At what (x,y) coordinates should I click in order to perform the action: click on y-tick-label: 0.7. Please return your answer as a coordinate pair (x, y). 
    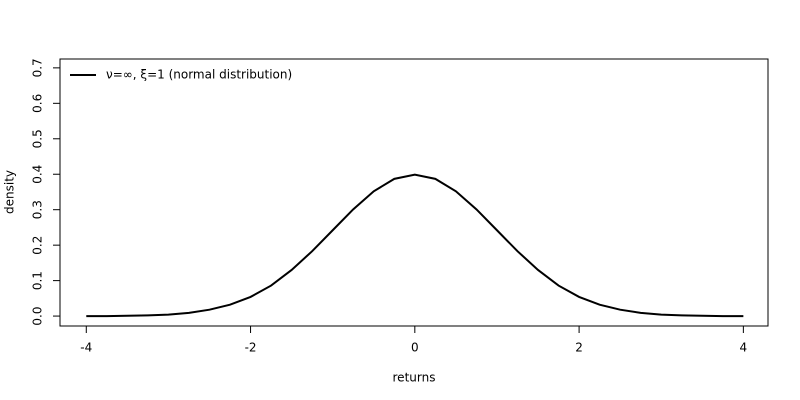
    Looking at the image, I should click on (38, 67).